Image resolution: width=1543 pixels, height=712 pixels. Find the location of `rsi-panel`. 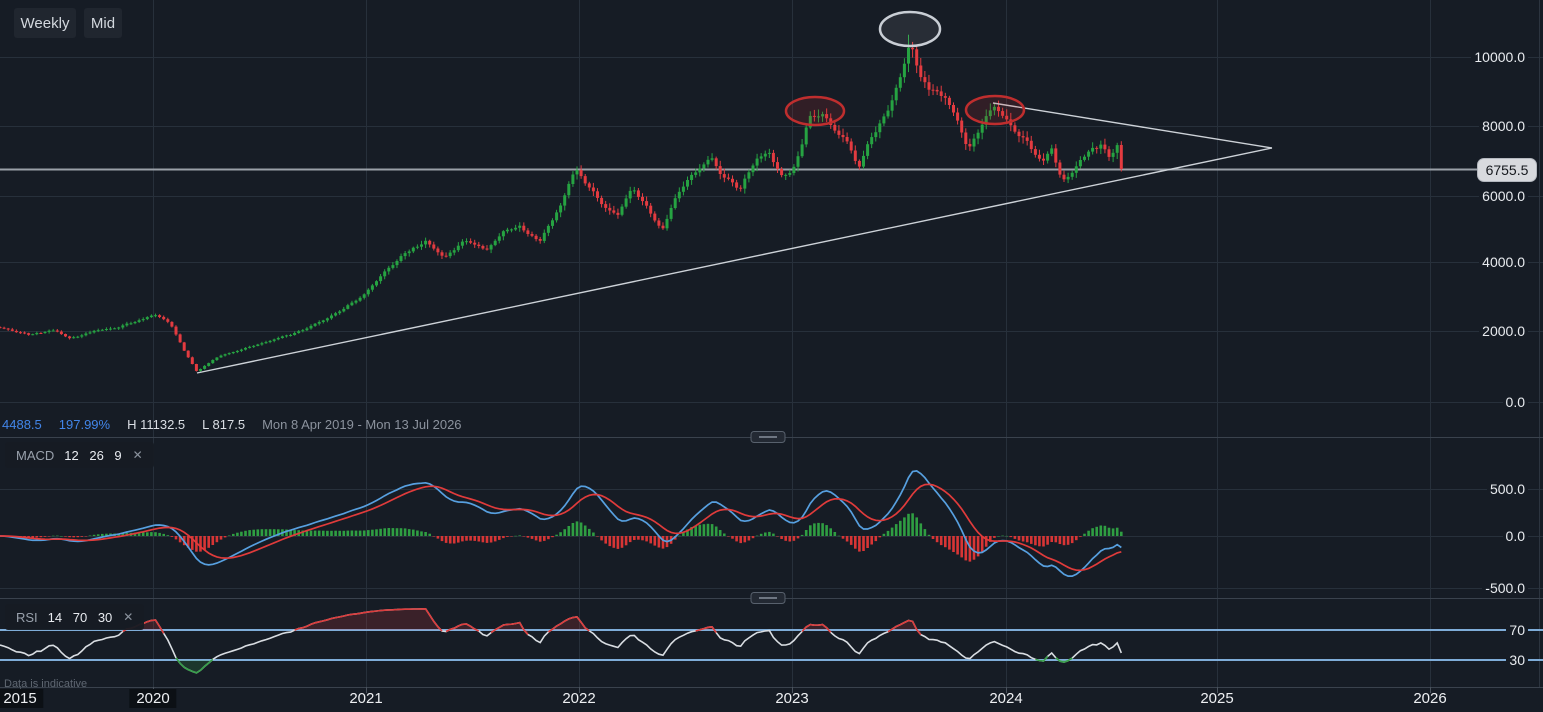

rsi-panel is located at coordinates (561, 640).